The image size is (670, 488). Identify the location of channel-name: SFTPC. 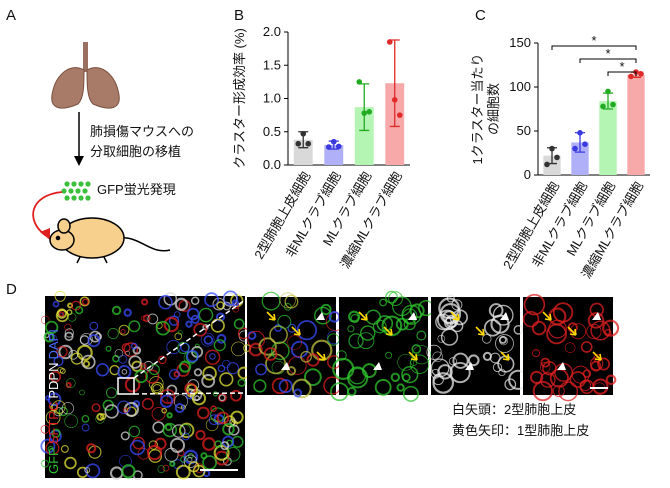
(53, 423).